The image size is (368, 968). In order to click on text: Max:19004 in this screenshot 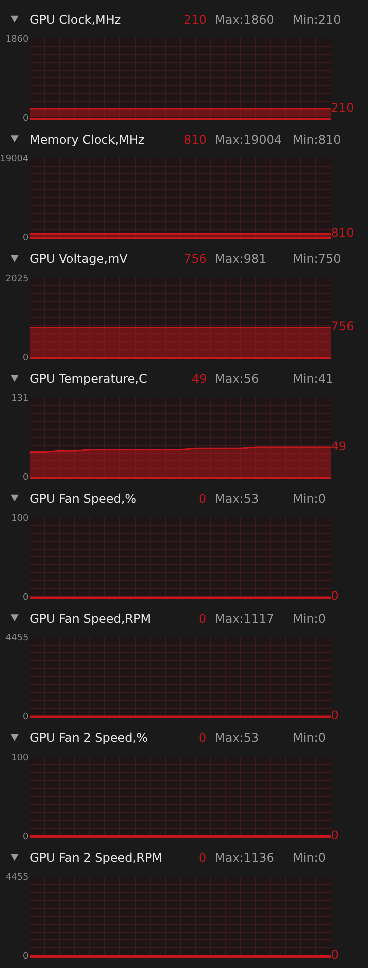, I will do `click(248, 140)`.